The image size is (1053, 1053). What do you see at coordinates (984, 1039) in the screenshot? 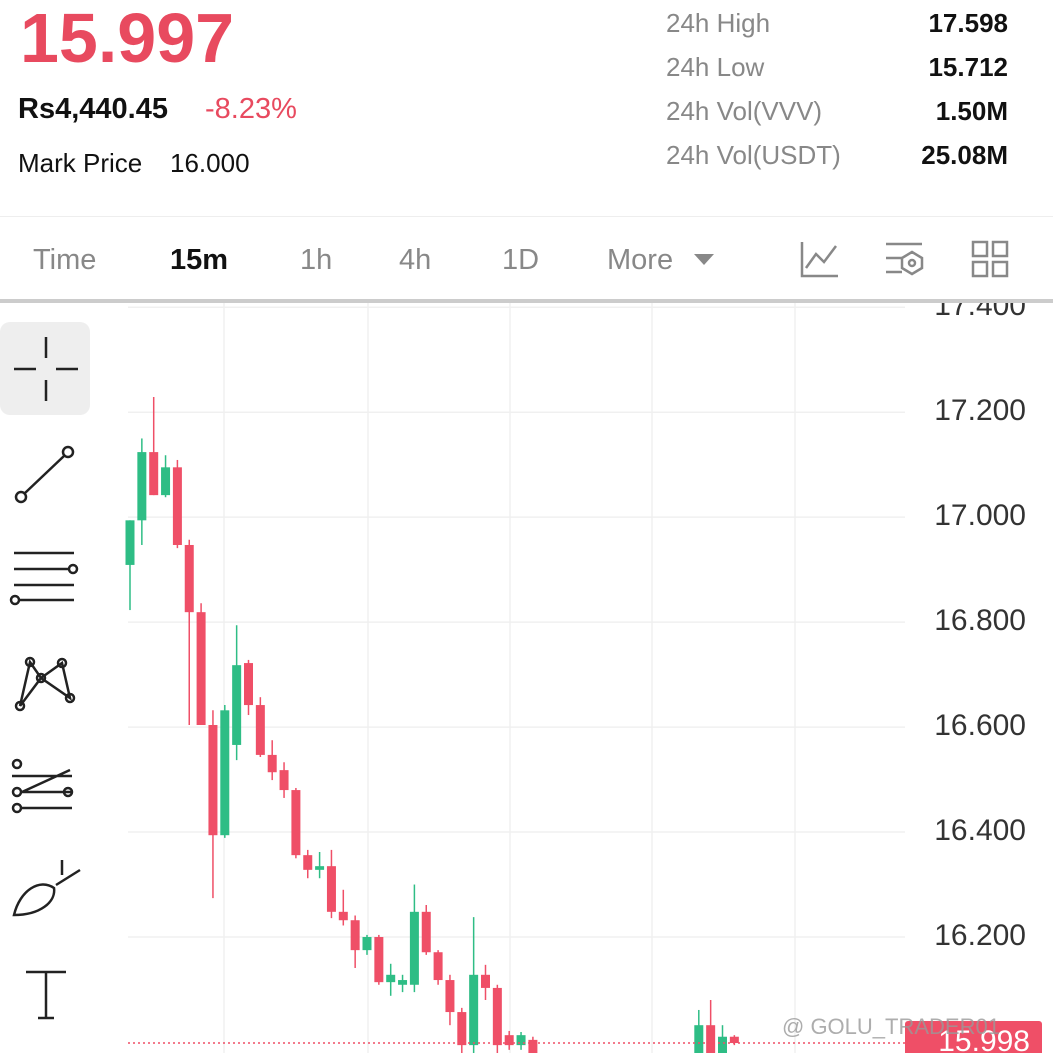
I see `last-price-label: 15.998` at bounding box center [984, 1039].